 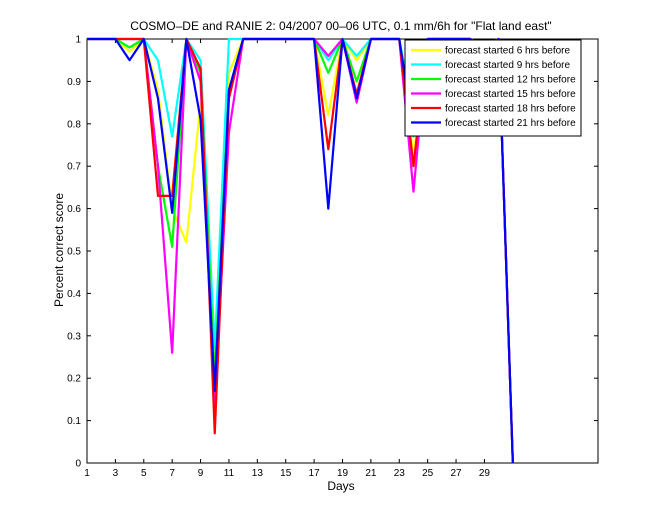 I want to click on y-tick-label: 0.2, so click(x=74, y=379).